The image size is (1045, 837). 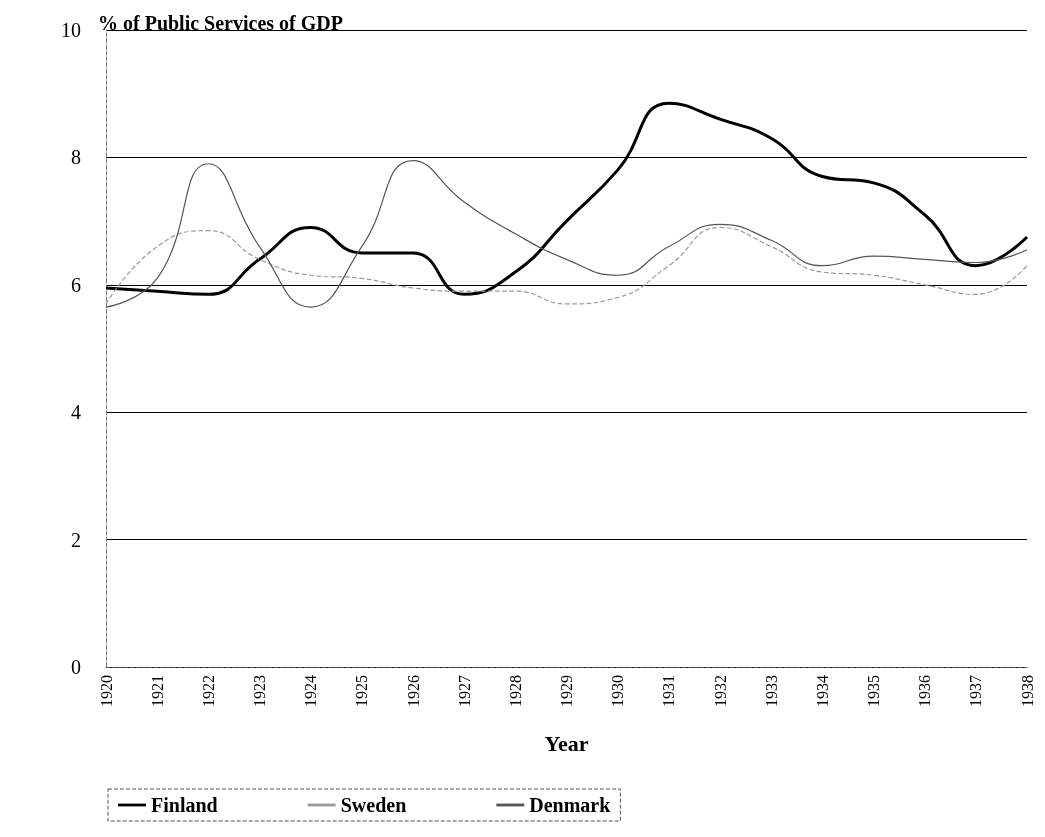 What do you see at coordinates (873, 691) in the screenshot?
I see `x-tick-label: 1935` at bounding box center [873, 691].